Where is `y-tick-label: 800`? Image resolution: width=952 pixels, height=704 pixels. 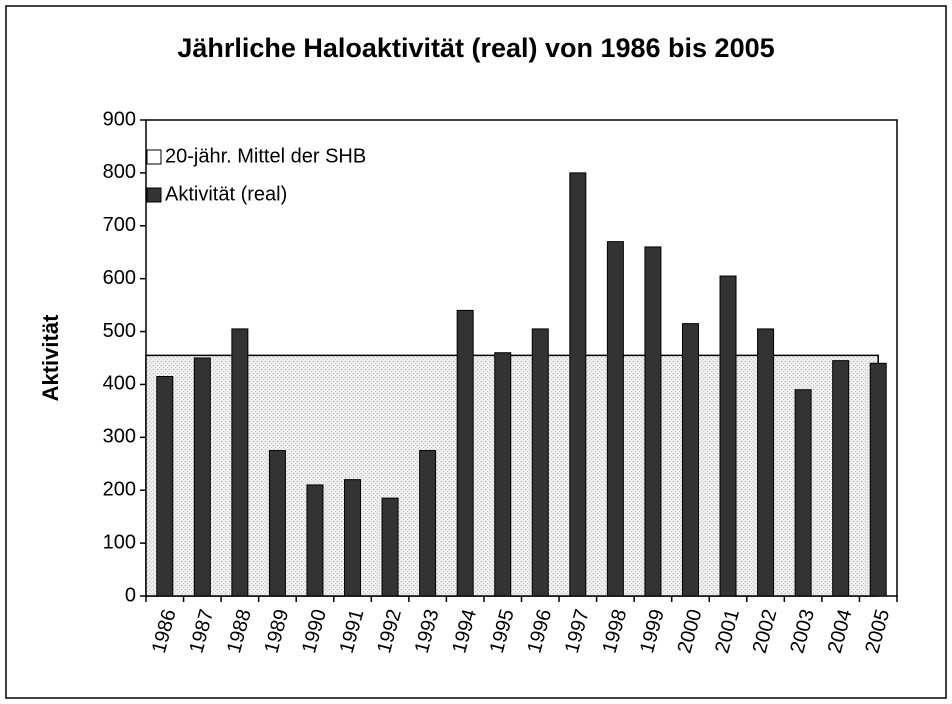 y-tick-label: 800 is located at coordinates (119, 172).